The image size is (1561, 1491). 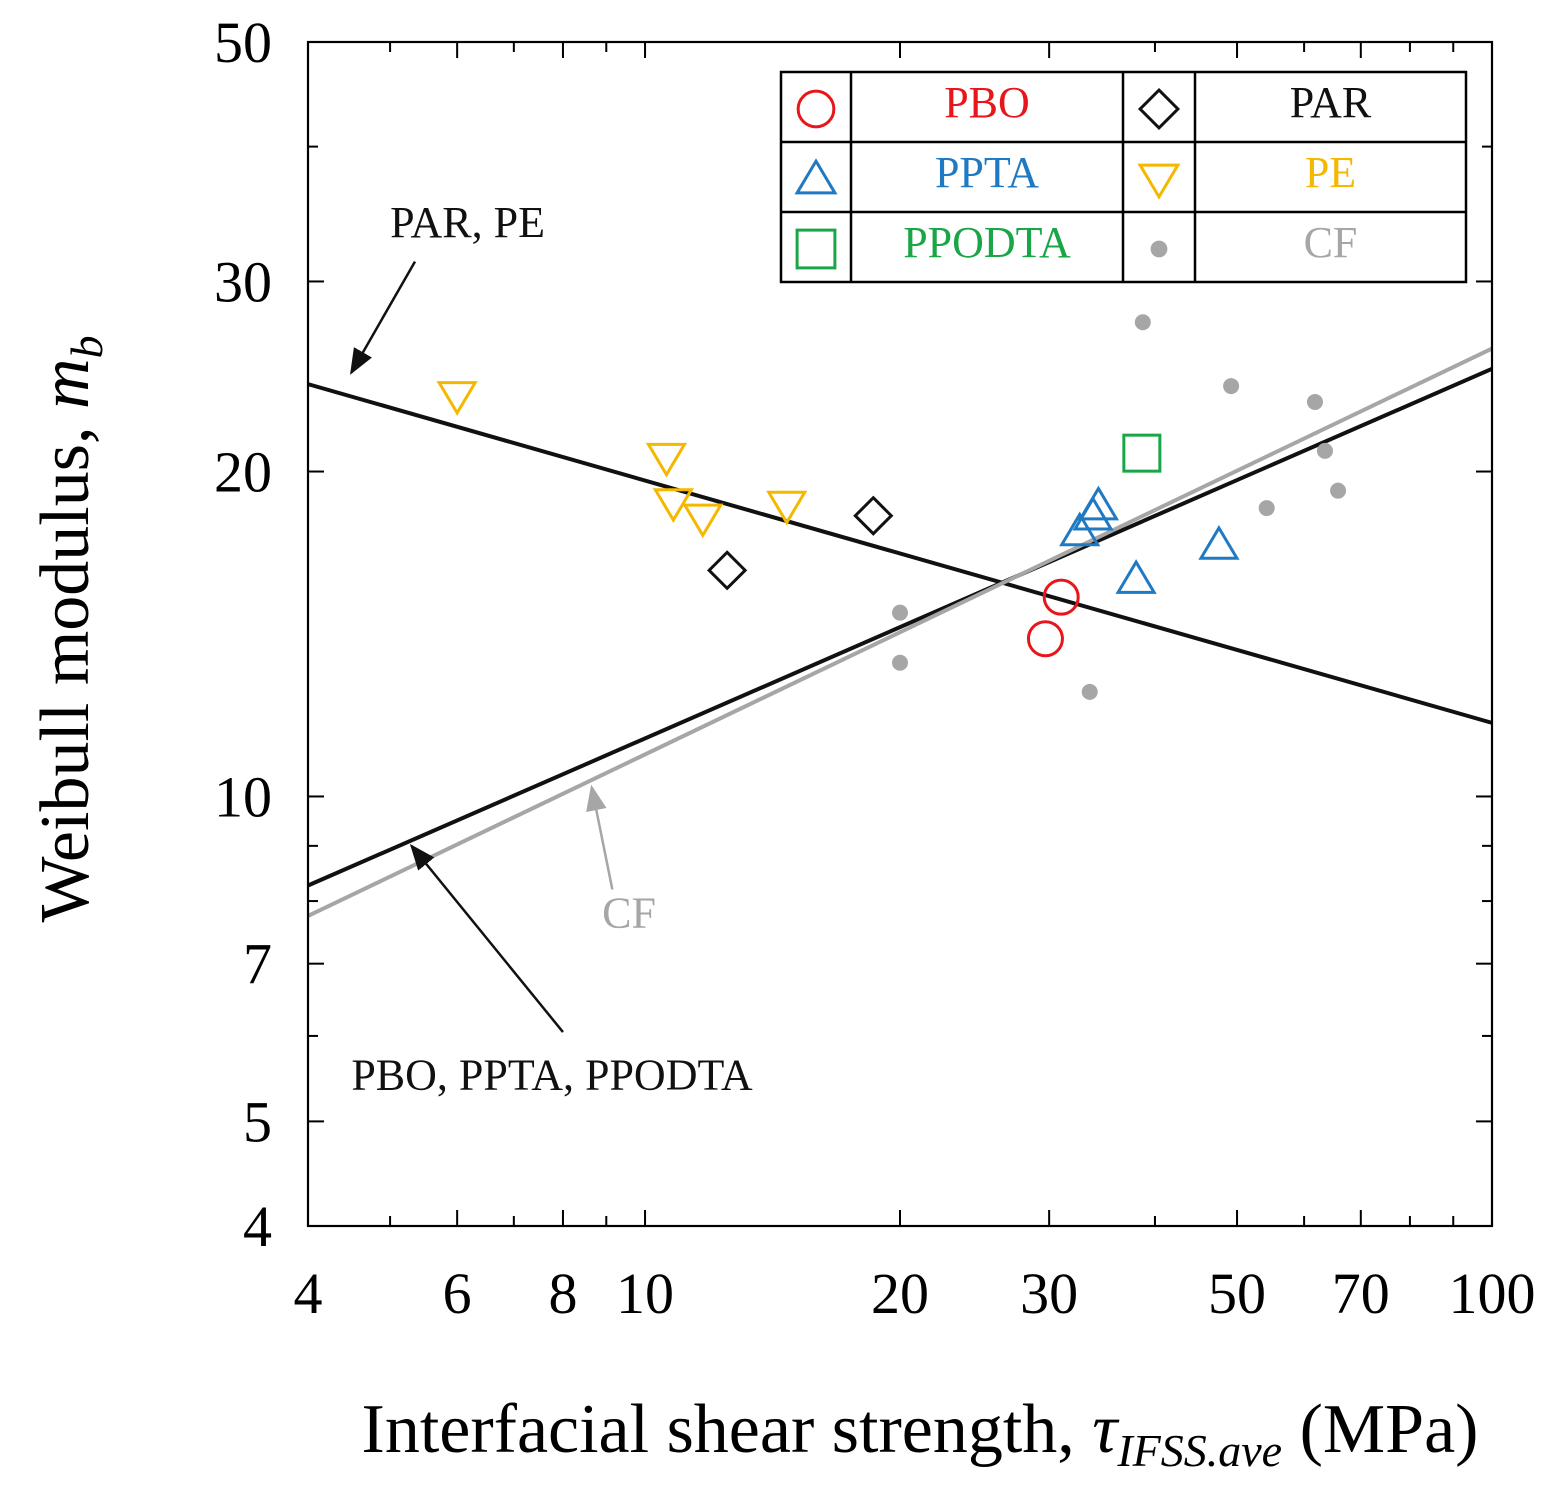 I want to click on y-tick-label: 5, so click(x=257, y=1121).